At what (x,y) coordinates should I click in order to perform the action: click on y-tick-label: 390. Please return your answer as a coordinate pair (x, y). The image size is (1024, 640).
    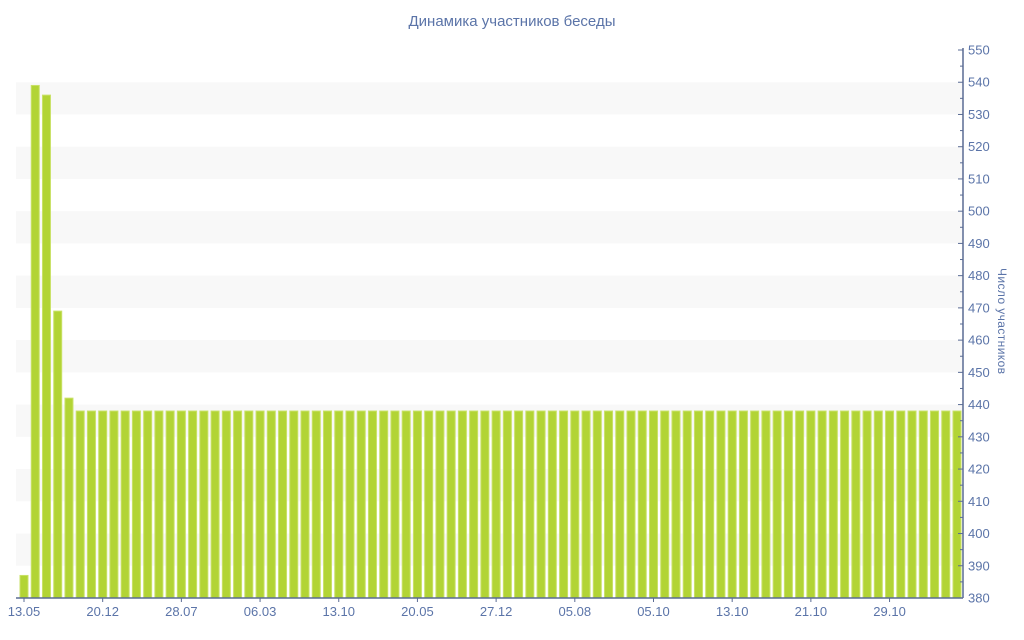
    Looking at the image, I should click on (979, 565).